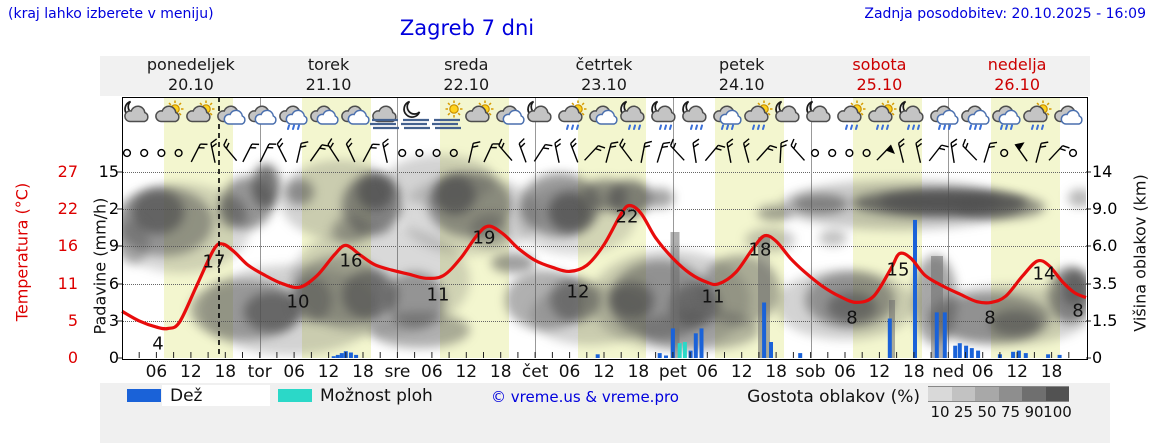 The height and width of the screenshot is (443, 1152). Describe the element at coordinates (604, 84) in the screenshot. I see `day-date: 23.10` at that location.